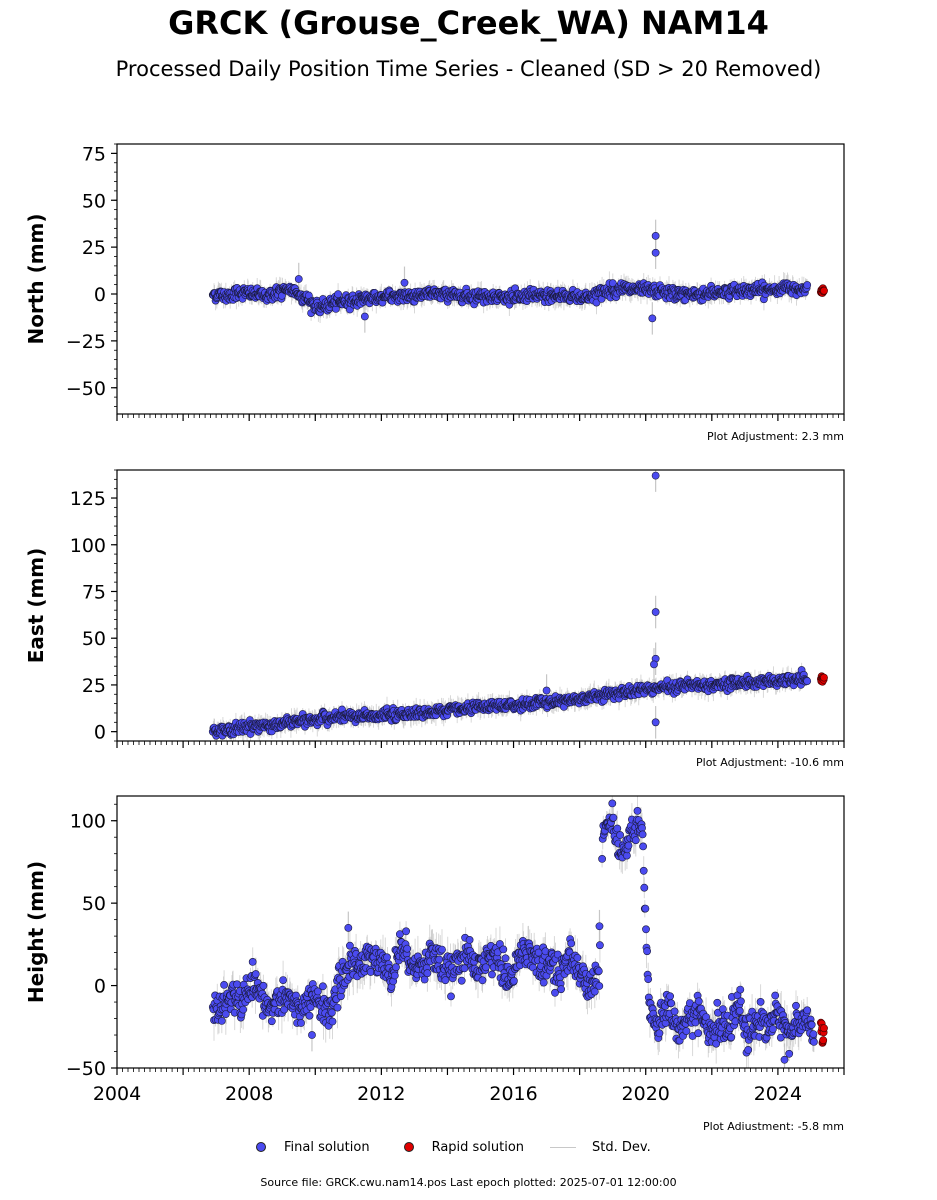 The image size is (937, 1200). I want to click on rapid-points-east, so click(822, 679).